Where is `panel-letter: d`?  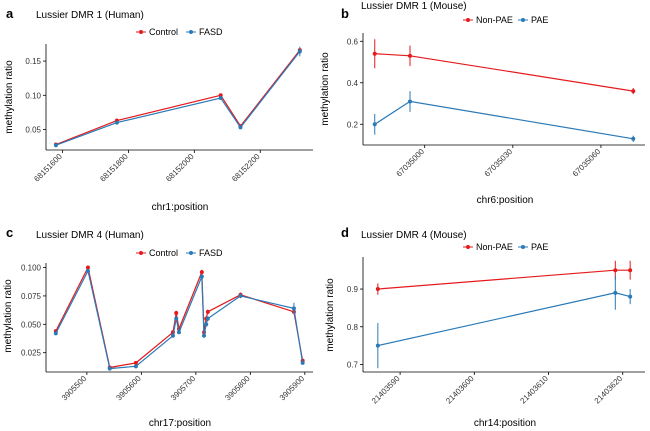
panel-letter: d is located at coordinates (345, 232).